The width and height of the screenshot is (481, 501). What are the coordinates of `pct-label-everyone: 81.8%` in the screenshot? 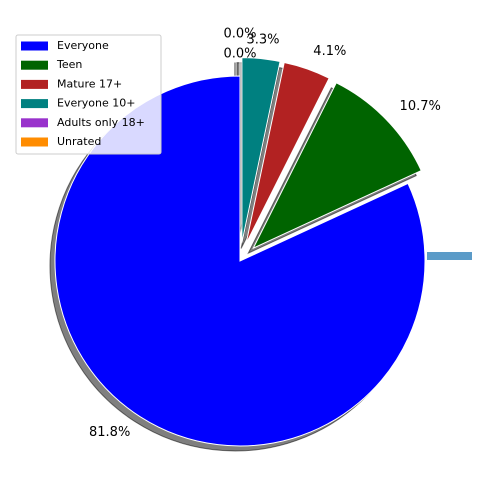 It's located at (109, 432).